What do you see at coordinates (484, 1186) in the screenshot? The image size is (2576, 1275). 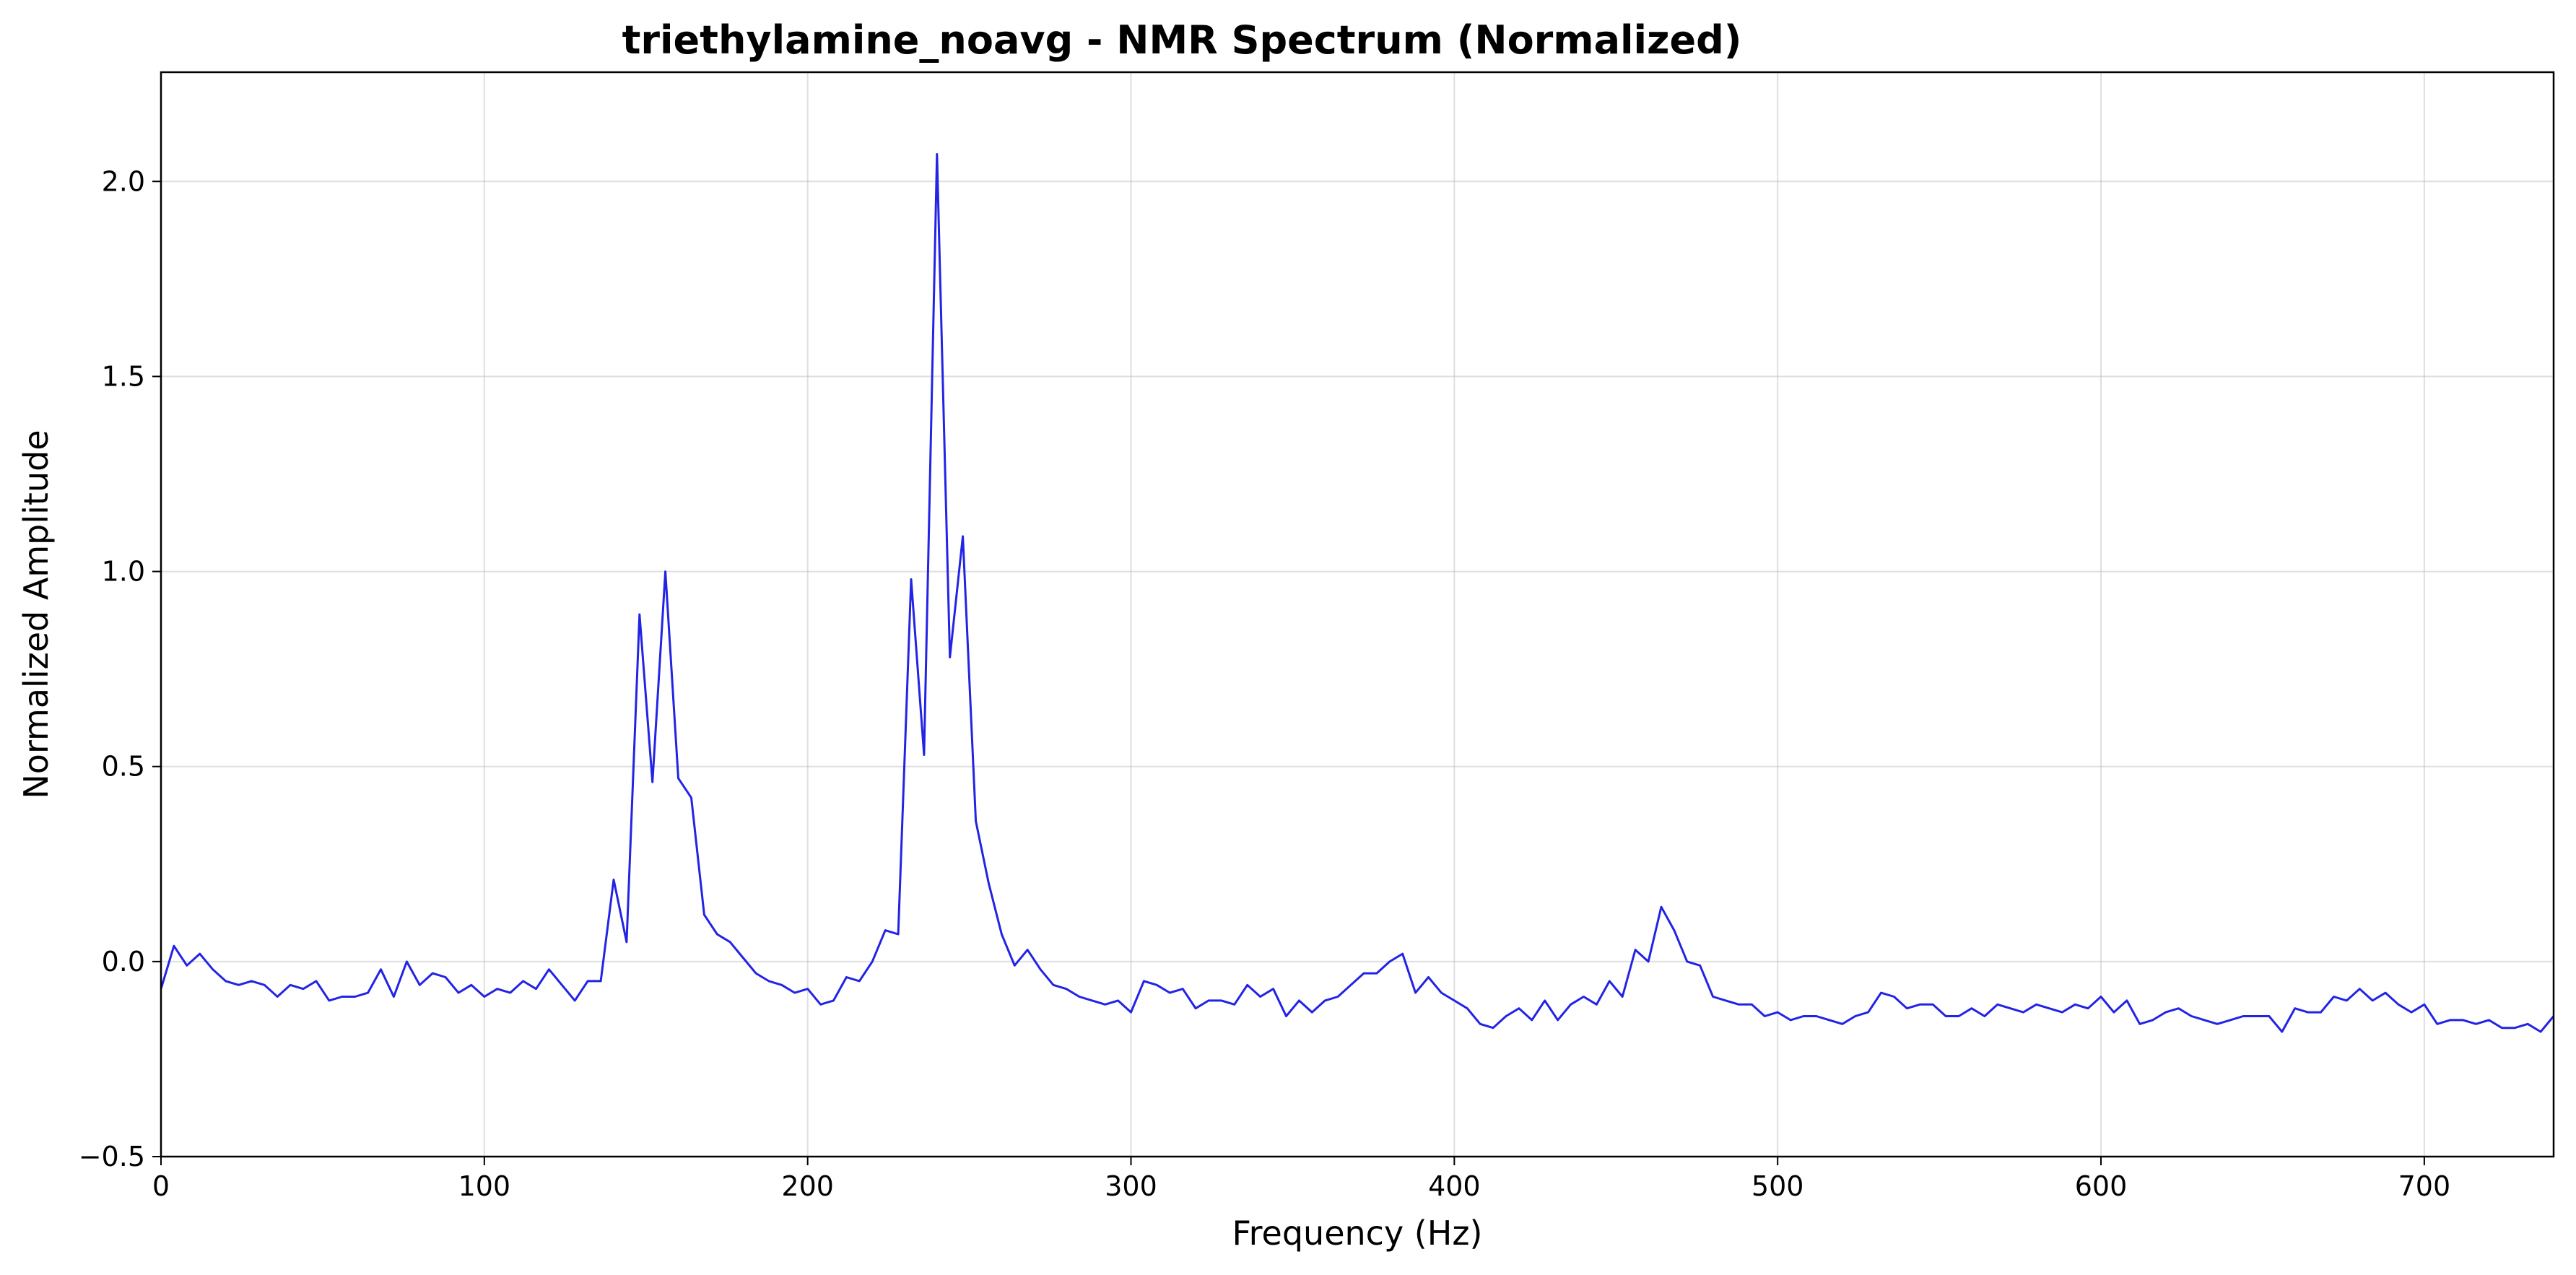 I see `x-tick-label: 100` at bounding box center [484, 1186].